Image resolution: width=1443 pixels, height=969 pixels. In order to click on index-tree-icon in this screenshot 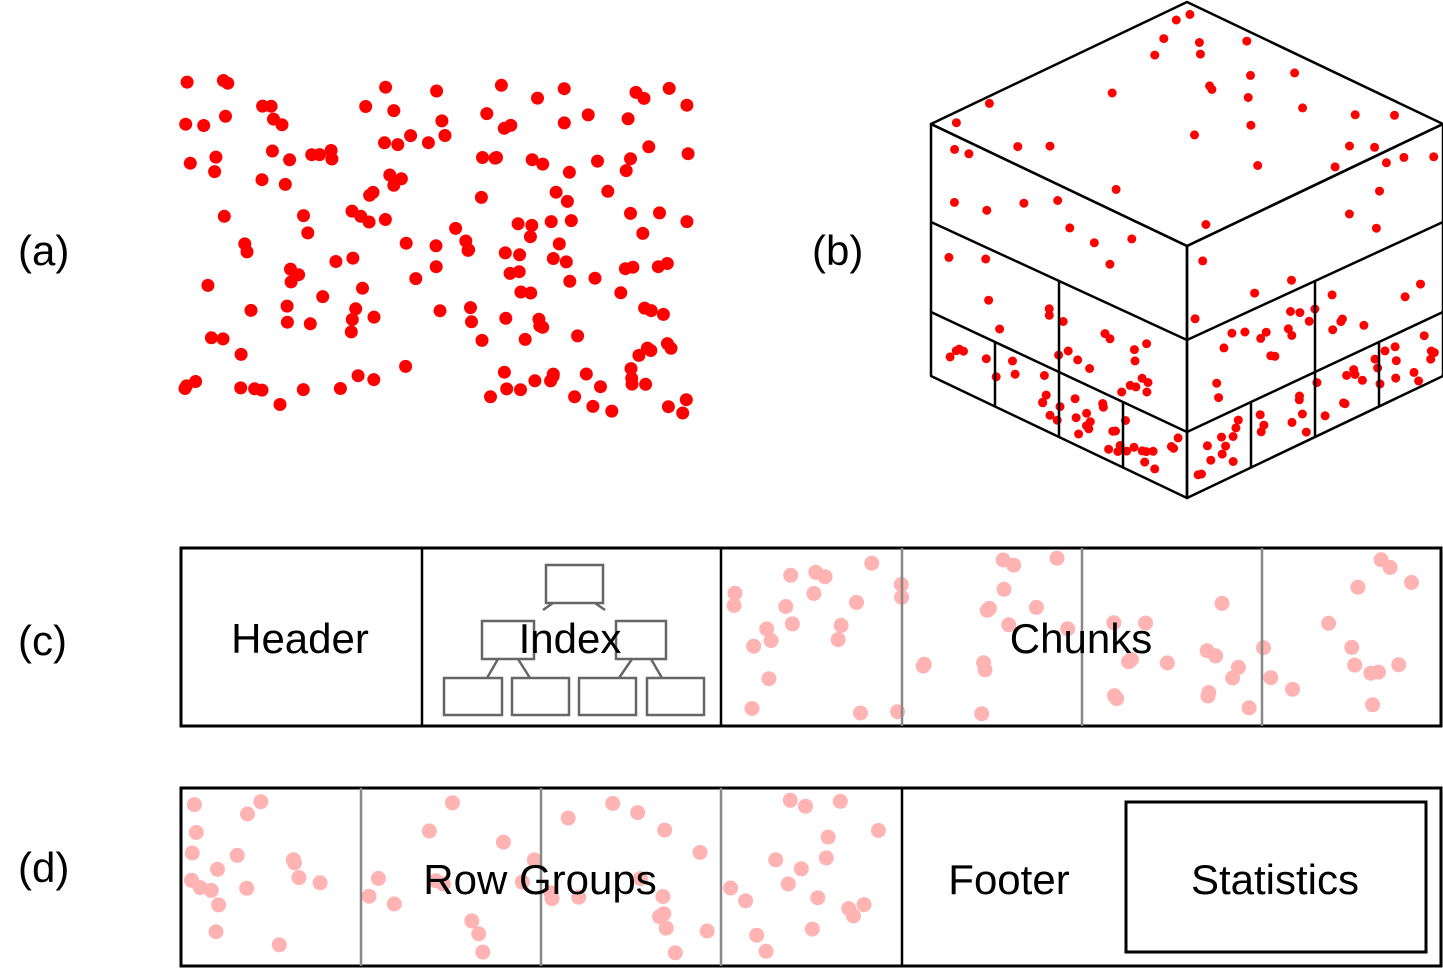, I will do `click(574, 640)`.